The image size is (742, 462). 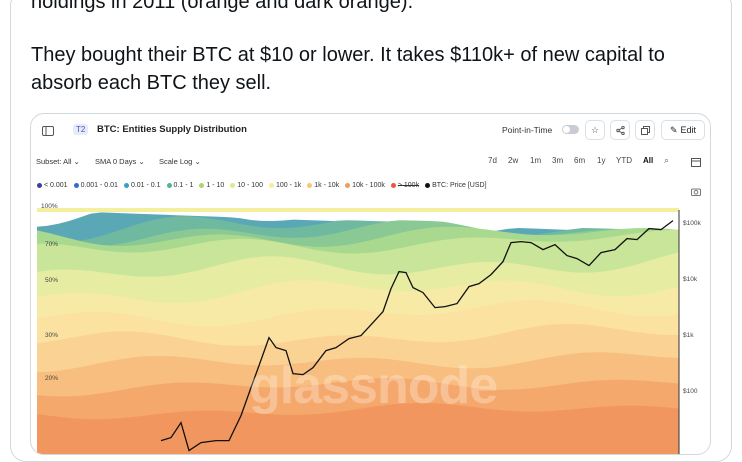 I want to click on range-7d: 7d, so click(x=492, y=160).